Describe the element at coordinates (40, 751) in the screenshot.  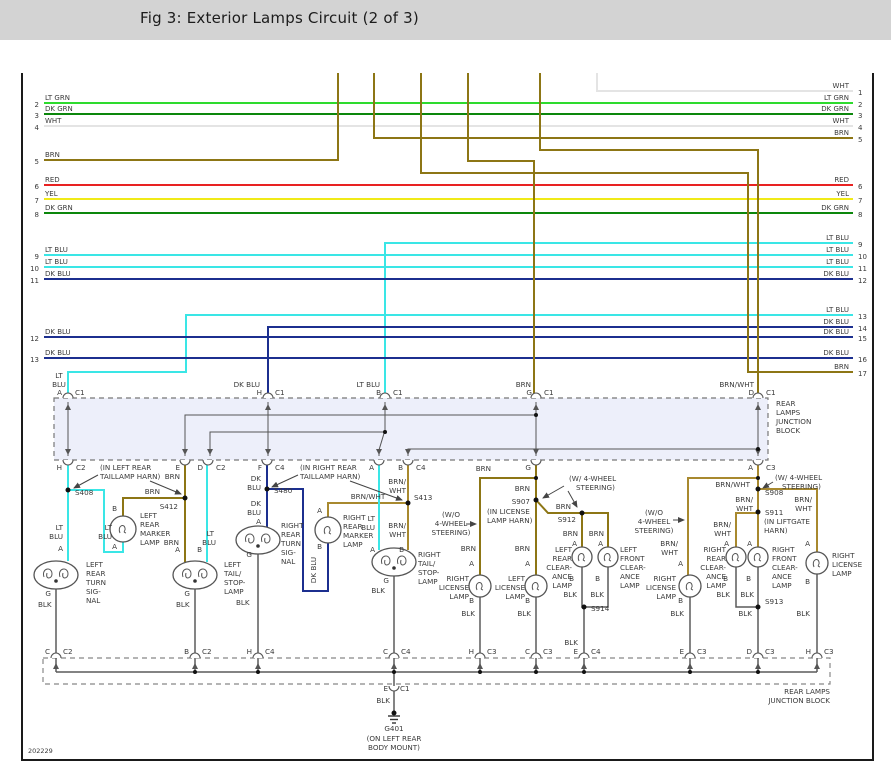
I see `label: 202229` at that location.